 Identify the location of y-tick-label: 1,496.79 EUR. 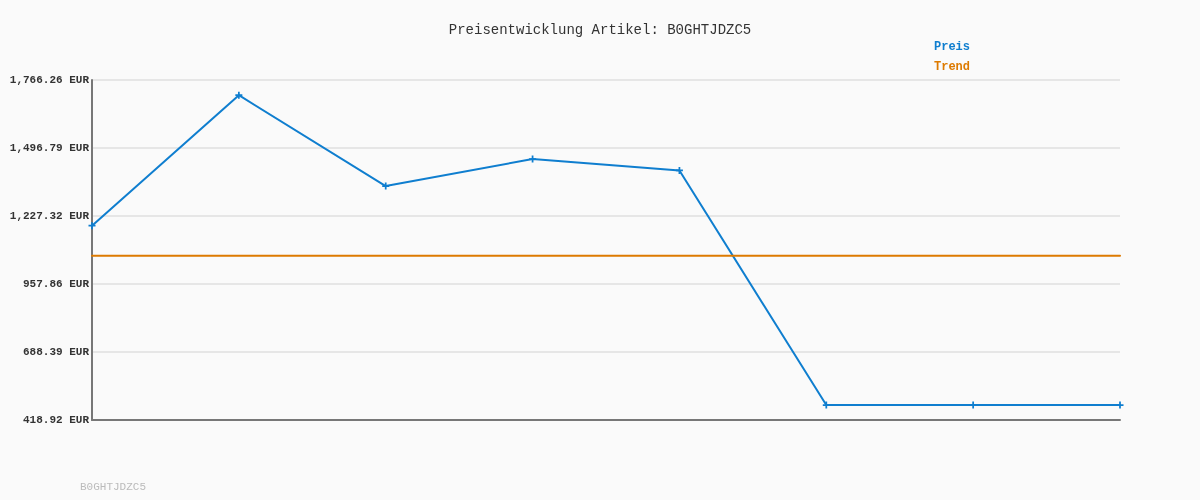
(49, 148).